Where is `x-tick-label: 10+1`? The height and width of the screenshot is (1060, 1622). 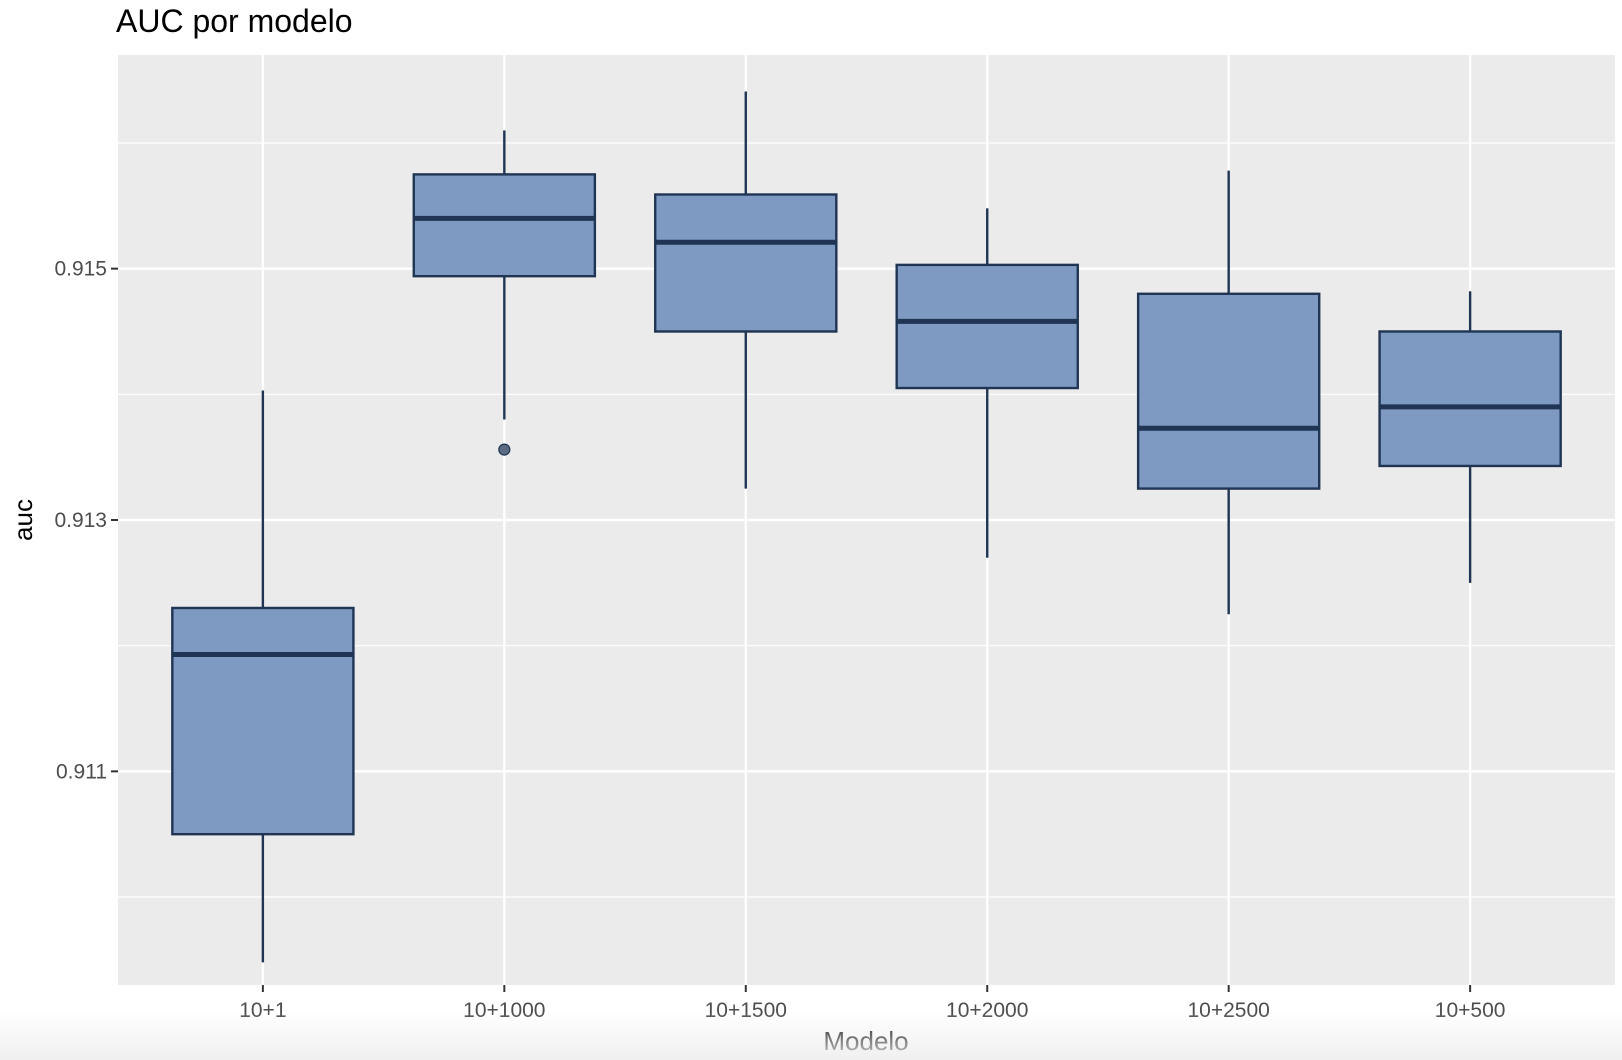
x-tick-label: 10+1 is located at coordinates (262, 1010).